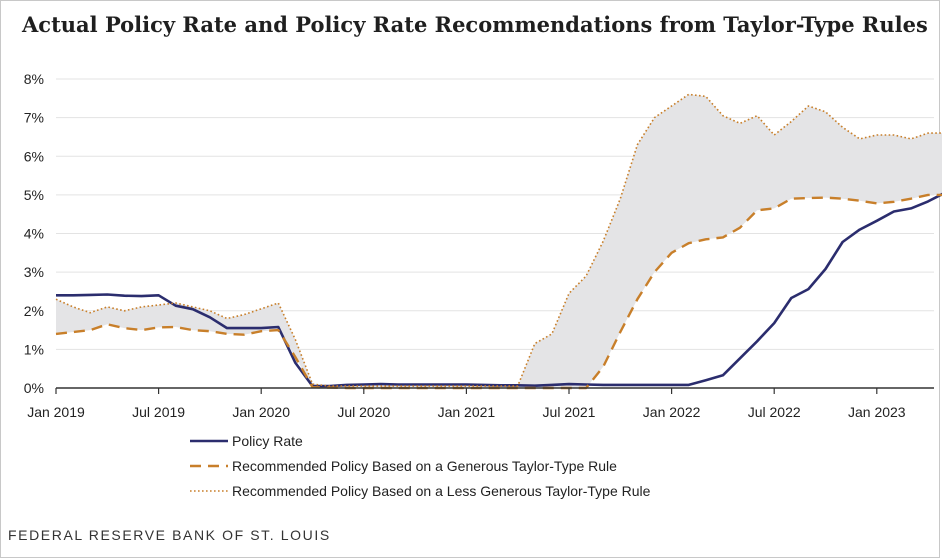  What do you see at coordinates (467, 412) in the screenshot?
I see `x-tick-label: Jan 2021` at bounding box center [467, 412].